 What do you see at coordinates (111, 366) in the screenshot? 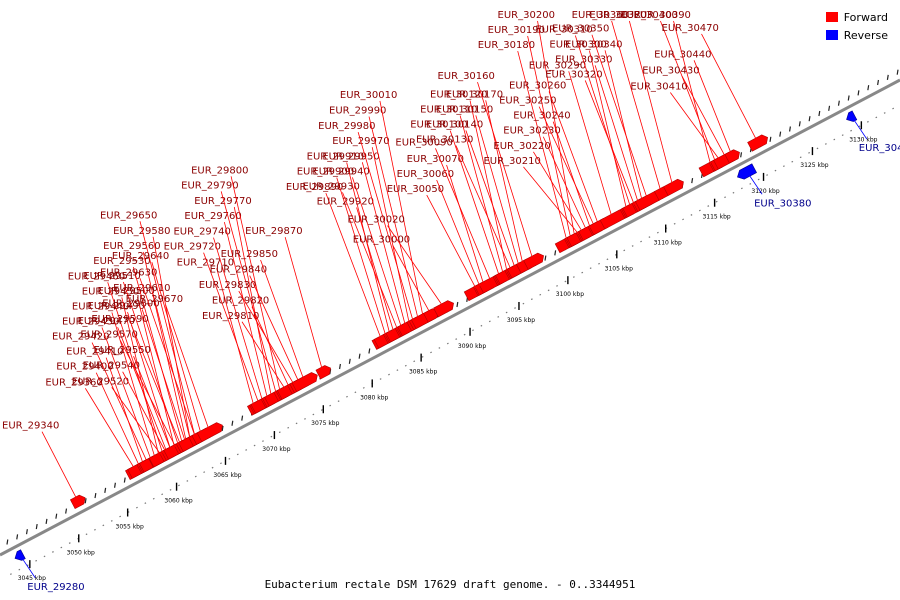
I see `forward-gene-label: EUR_29540` at bounding box center [111, 366].